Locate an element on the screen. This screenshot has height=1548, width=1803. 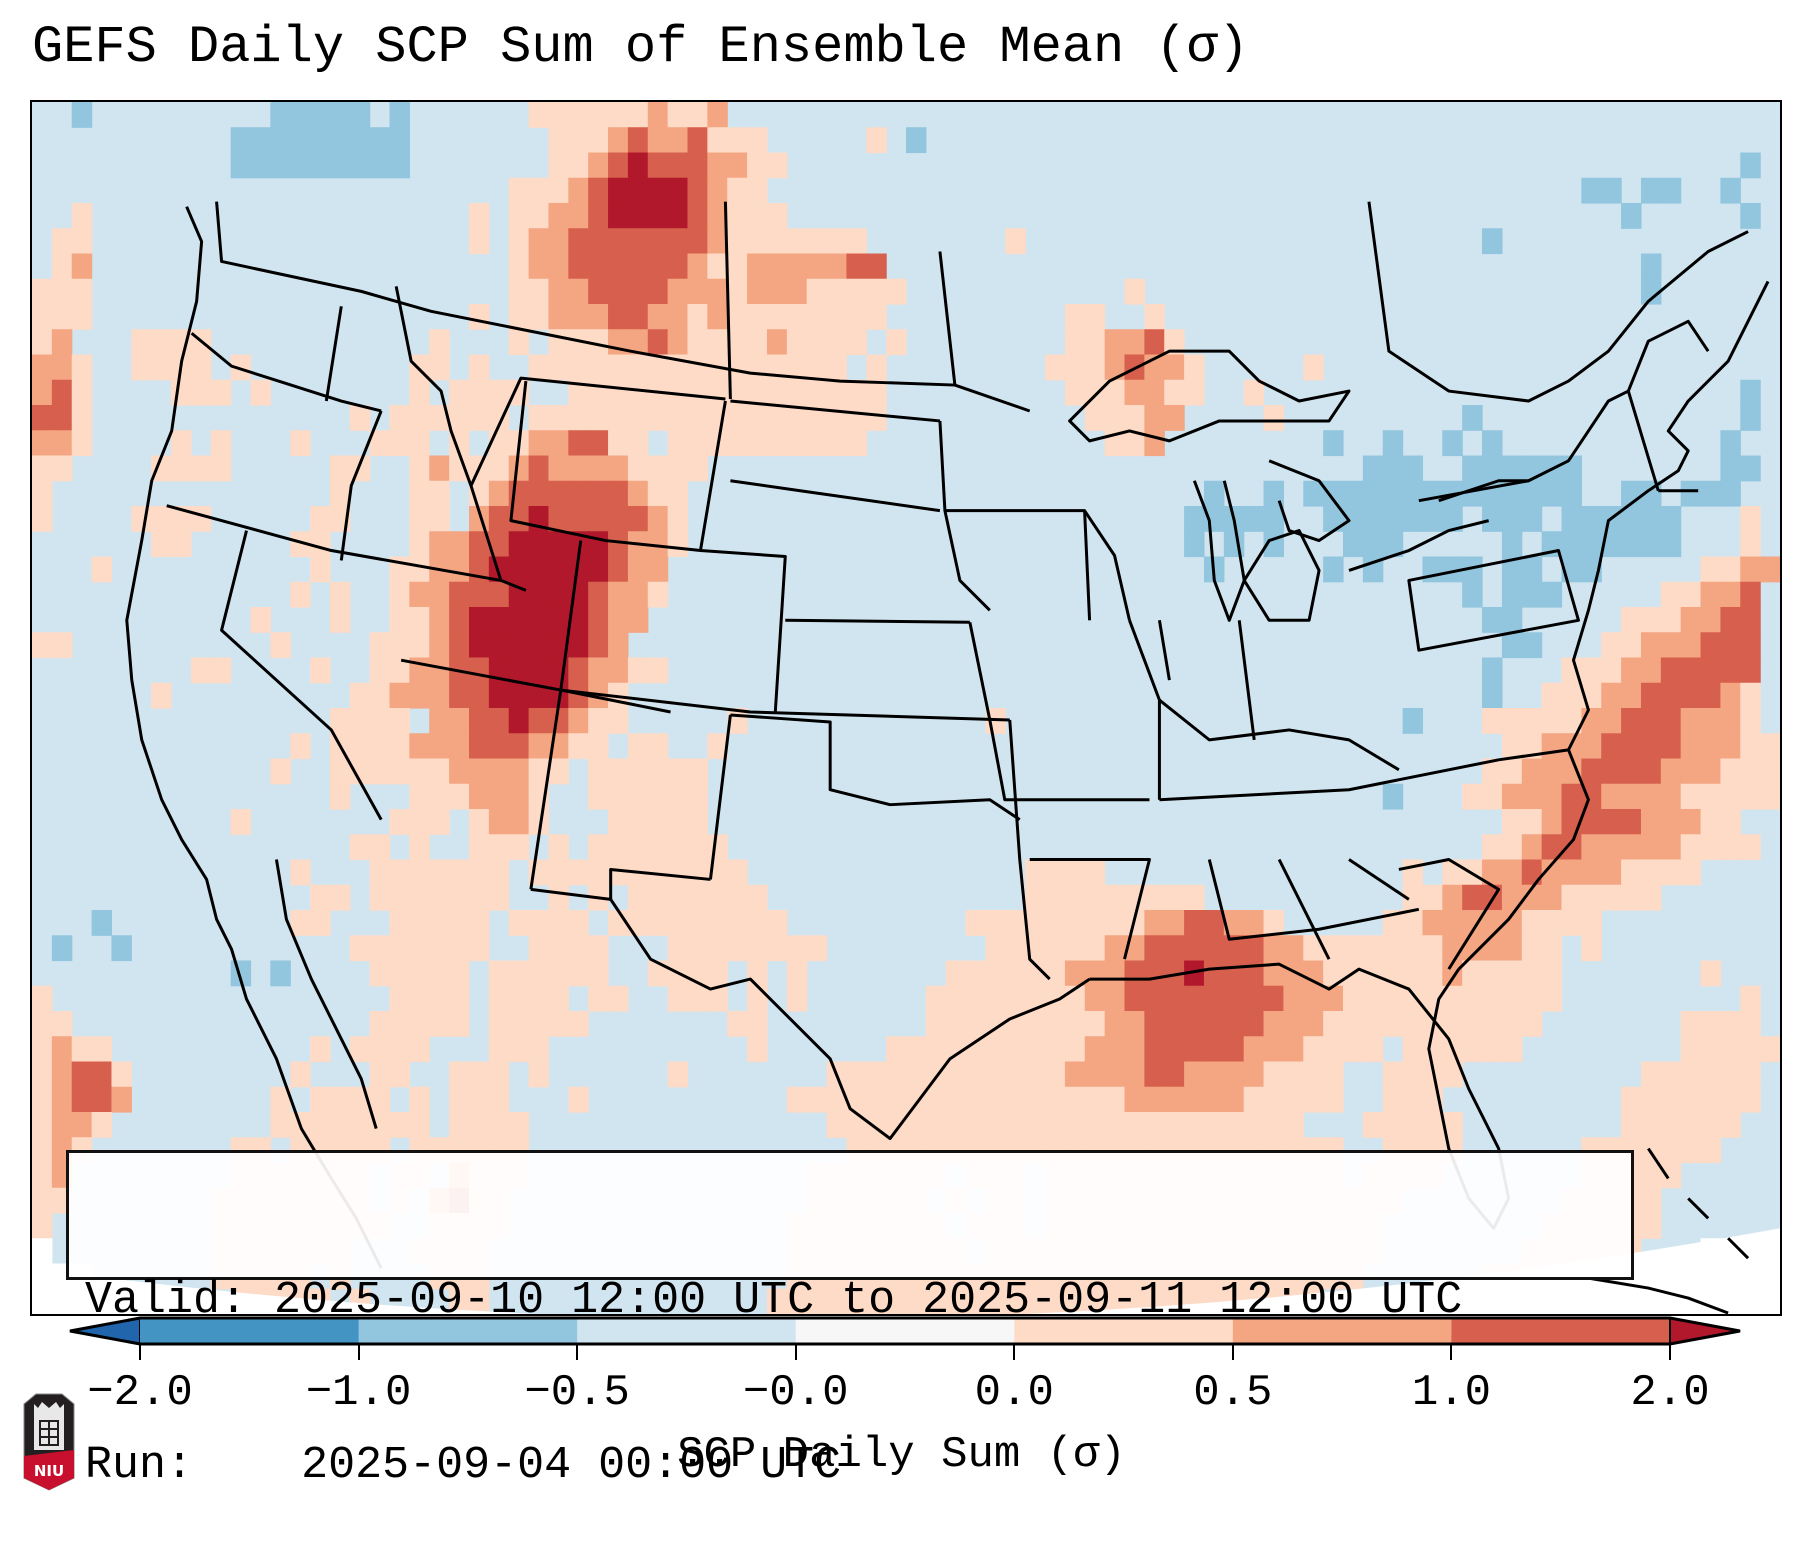
border-co-nm-ok is located at coordinates (785, 705).